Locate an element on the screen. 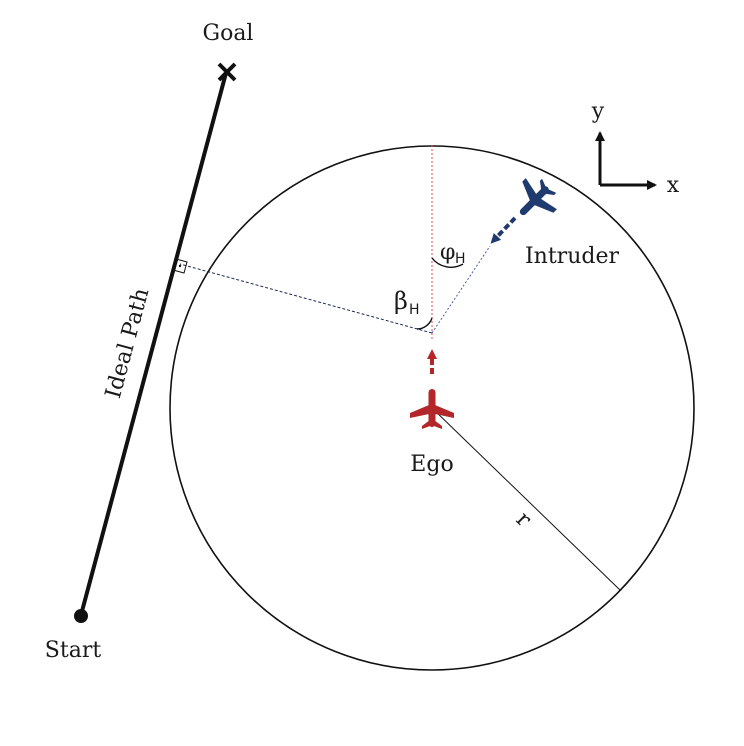 The height and width of the screenshot is (746, 744). beta-symbol: β is located at coordinates (401, 301).